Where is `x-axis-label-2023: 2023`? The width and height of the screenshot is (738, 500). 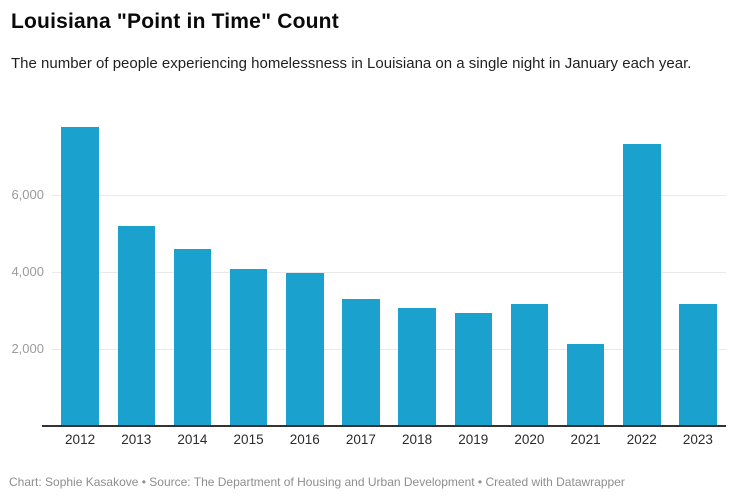 x-axis-label-2023: 2023 is located at coordinates (697, 439).